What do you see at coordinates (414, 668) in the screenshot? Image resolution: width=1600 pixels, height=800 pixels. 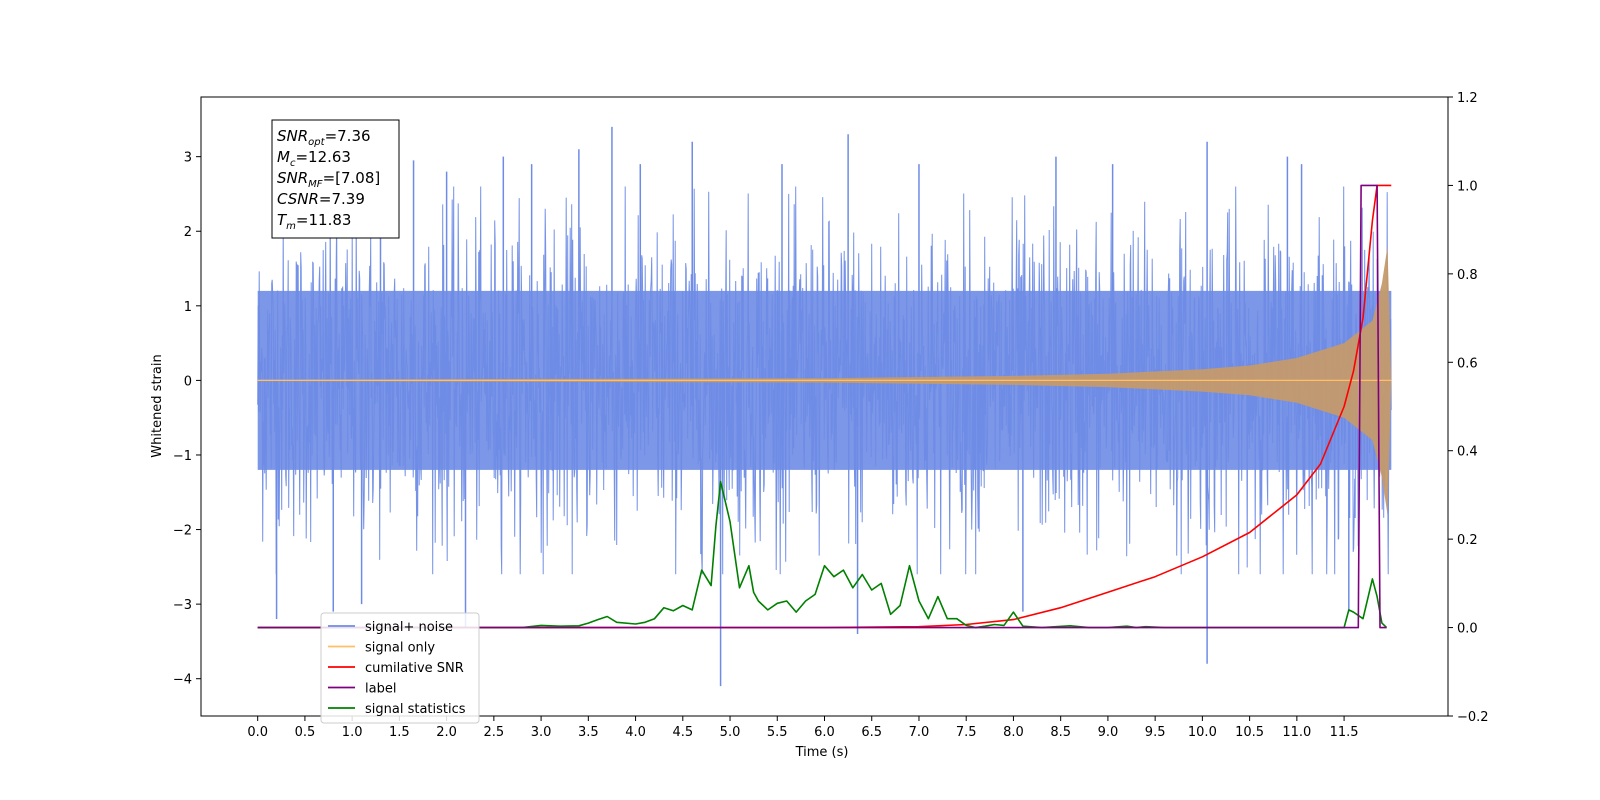 I see `legend-entry: cumilative SNR` at bounding box center [414, 668].